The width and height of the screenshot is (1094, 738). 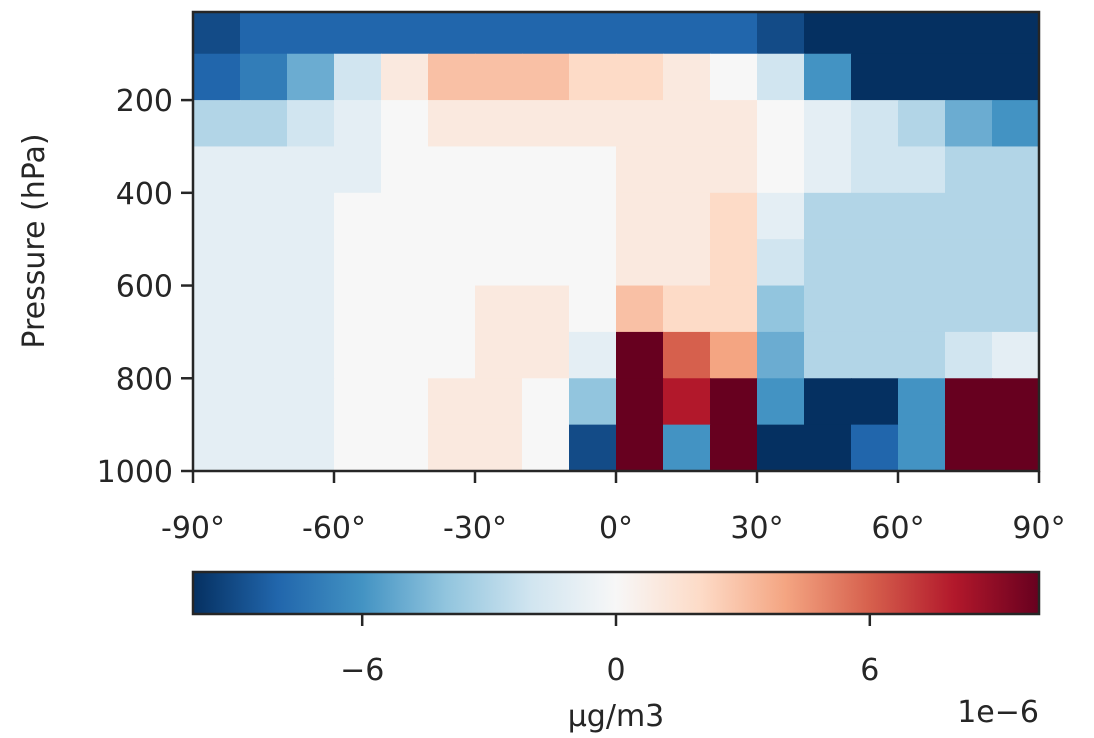 I want to click on colorbar-label: µg/m3, so click(x=616, y=716).